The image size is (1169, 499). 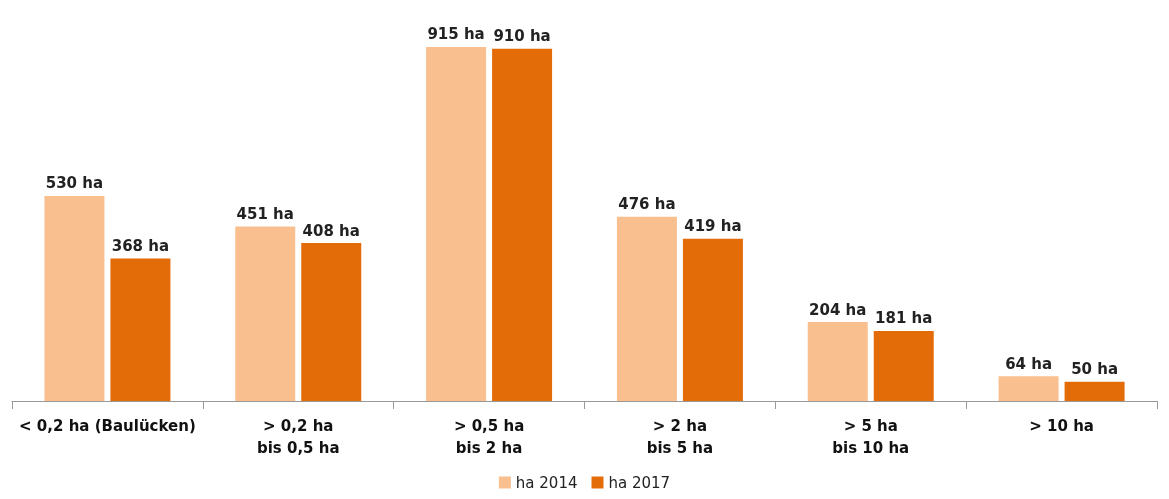 What do you see at coordinates (522, 36) in the screenshot?
I see `data-label: 910 ha` at bounding box center [522, 36].